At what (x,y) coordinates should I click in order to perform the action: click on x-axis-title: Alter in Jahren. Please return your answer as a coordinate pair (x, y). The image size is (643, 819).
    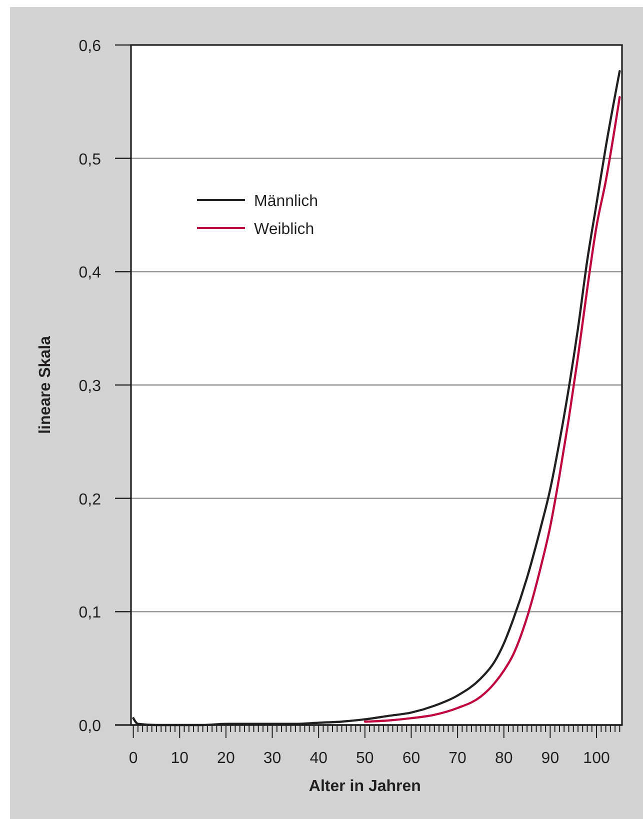
    Looking at the image, I should click on (364, 786).